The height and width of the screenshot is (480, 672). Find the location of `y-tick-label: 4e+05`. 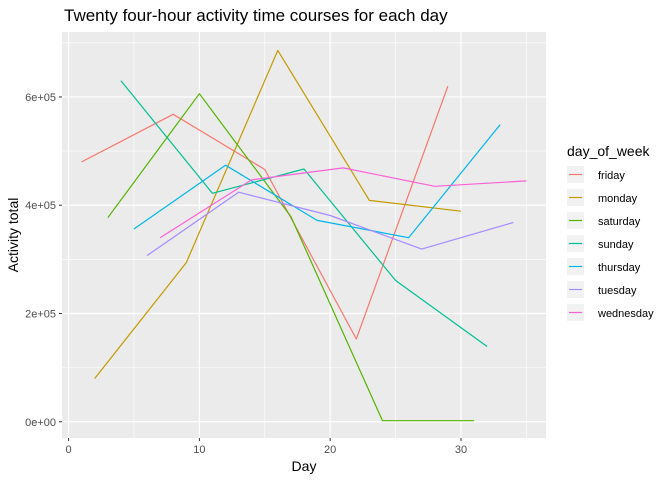

y-tick-label: 4e+05 is located at coordinates (40, 206).